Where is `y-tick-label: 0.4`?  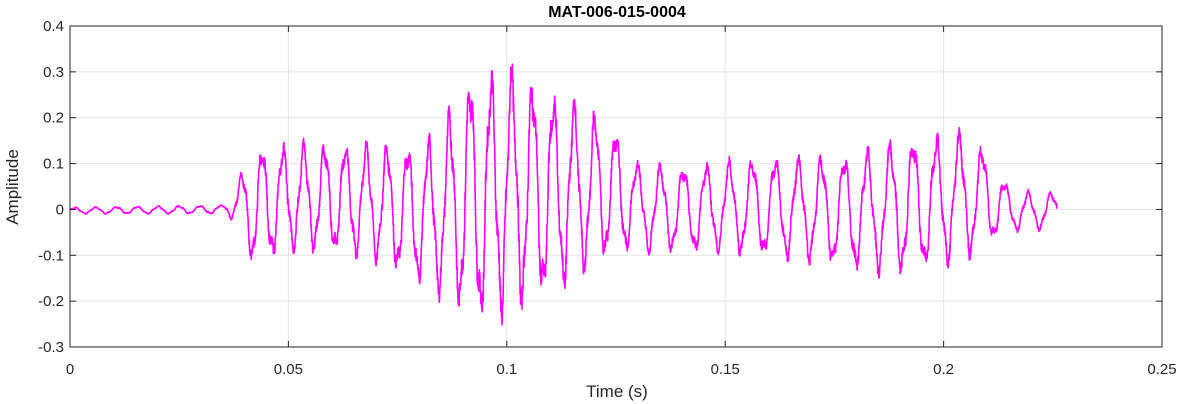 y-tick-label: 0.4 is located at coordinates (53, 26).